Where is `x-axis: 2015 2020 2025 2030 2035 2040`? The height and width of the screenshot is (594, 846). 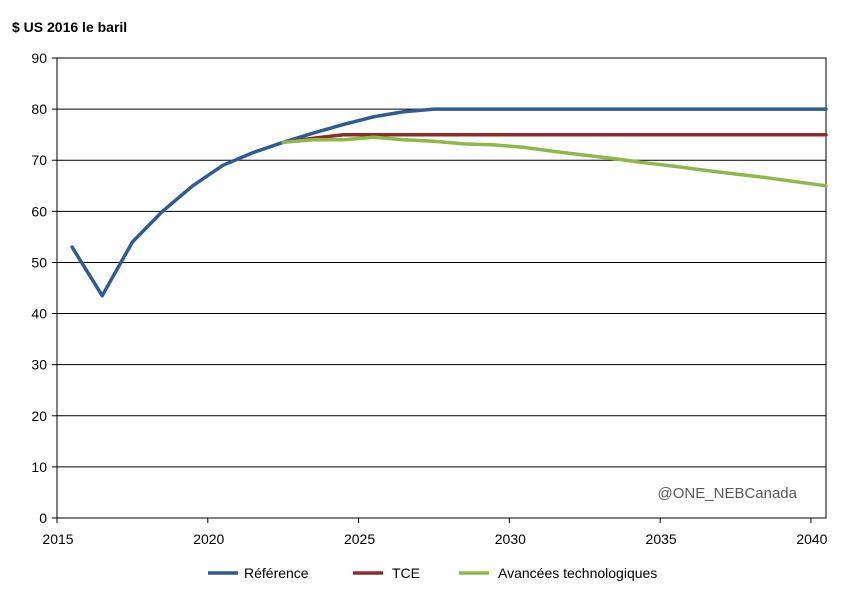
x-axis: 2015 2020 2025 2030 2035 2040 is located at coordinates (435, 532).